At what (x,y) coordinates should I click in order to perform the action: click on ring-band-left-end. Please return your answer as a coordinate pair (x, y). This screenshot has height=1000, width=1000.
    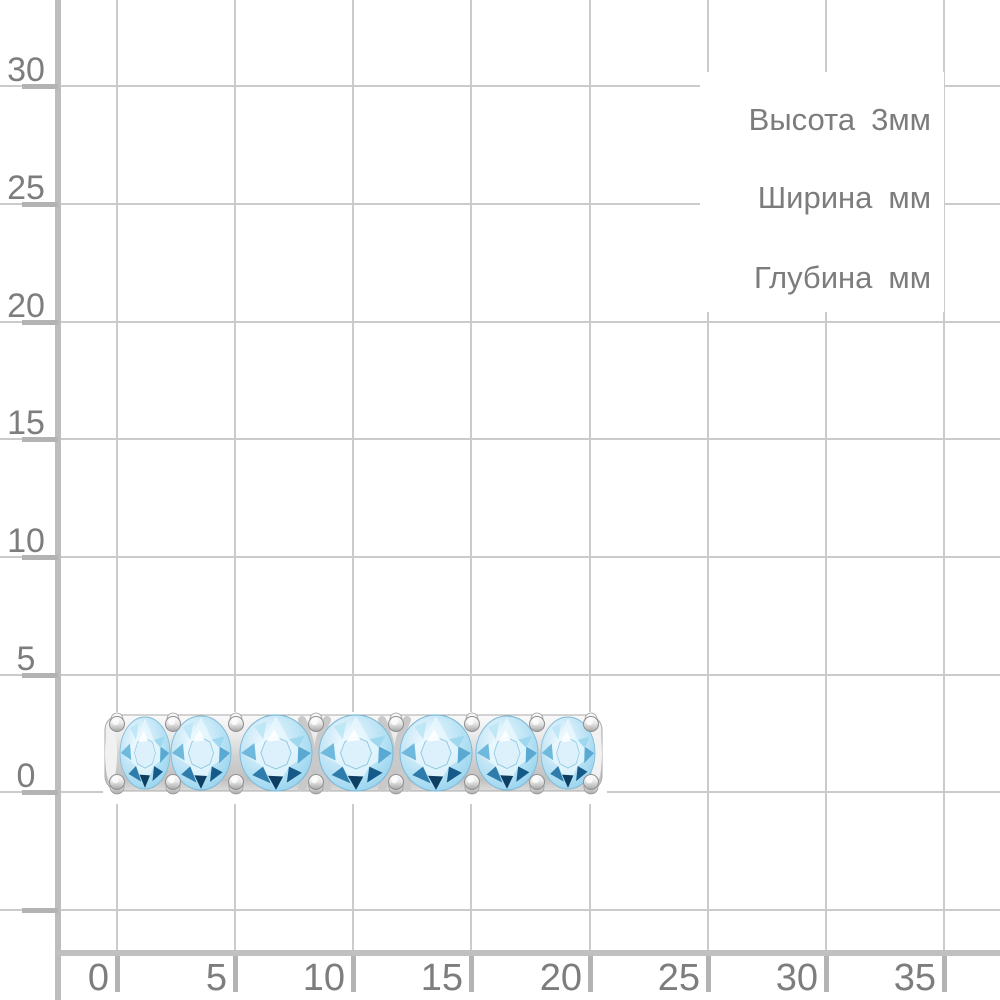
    Looking at the image, I should click on (111, 753).